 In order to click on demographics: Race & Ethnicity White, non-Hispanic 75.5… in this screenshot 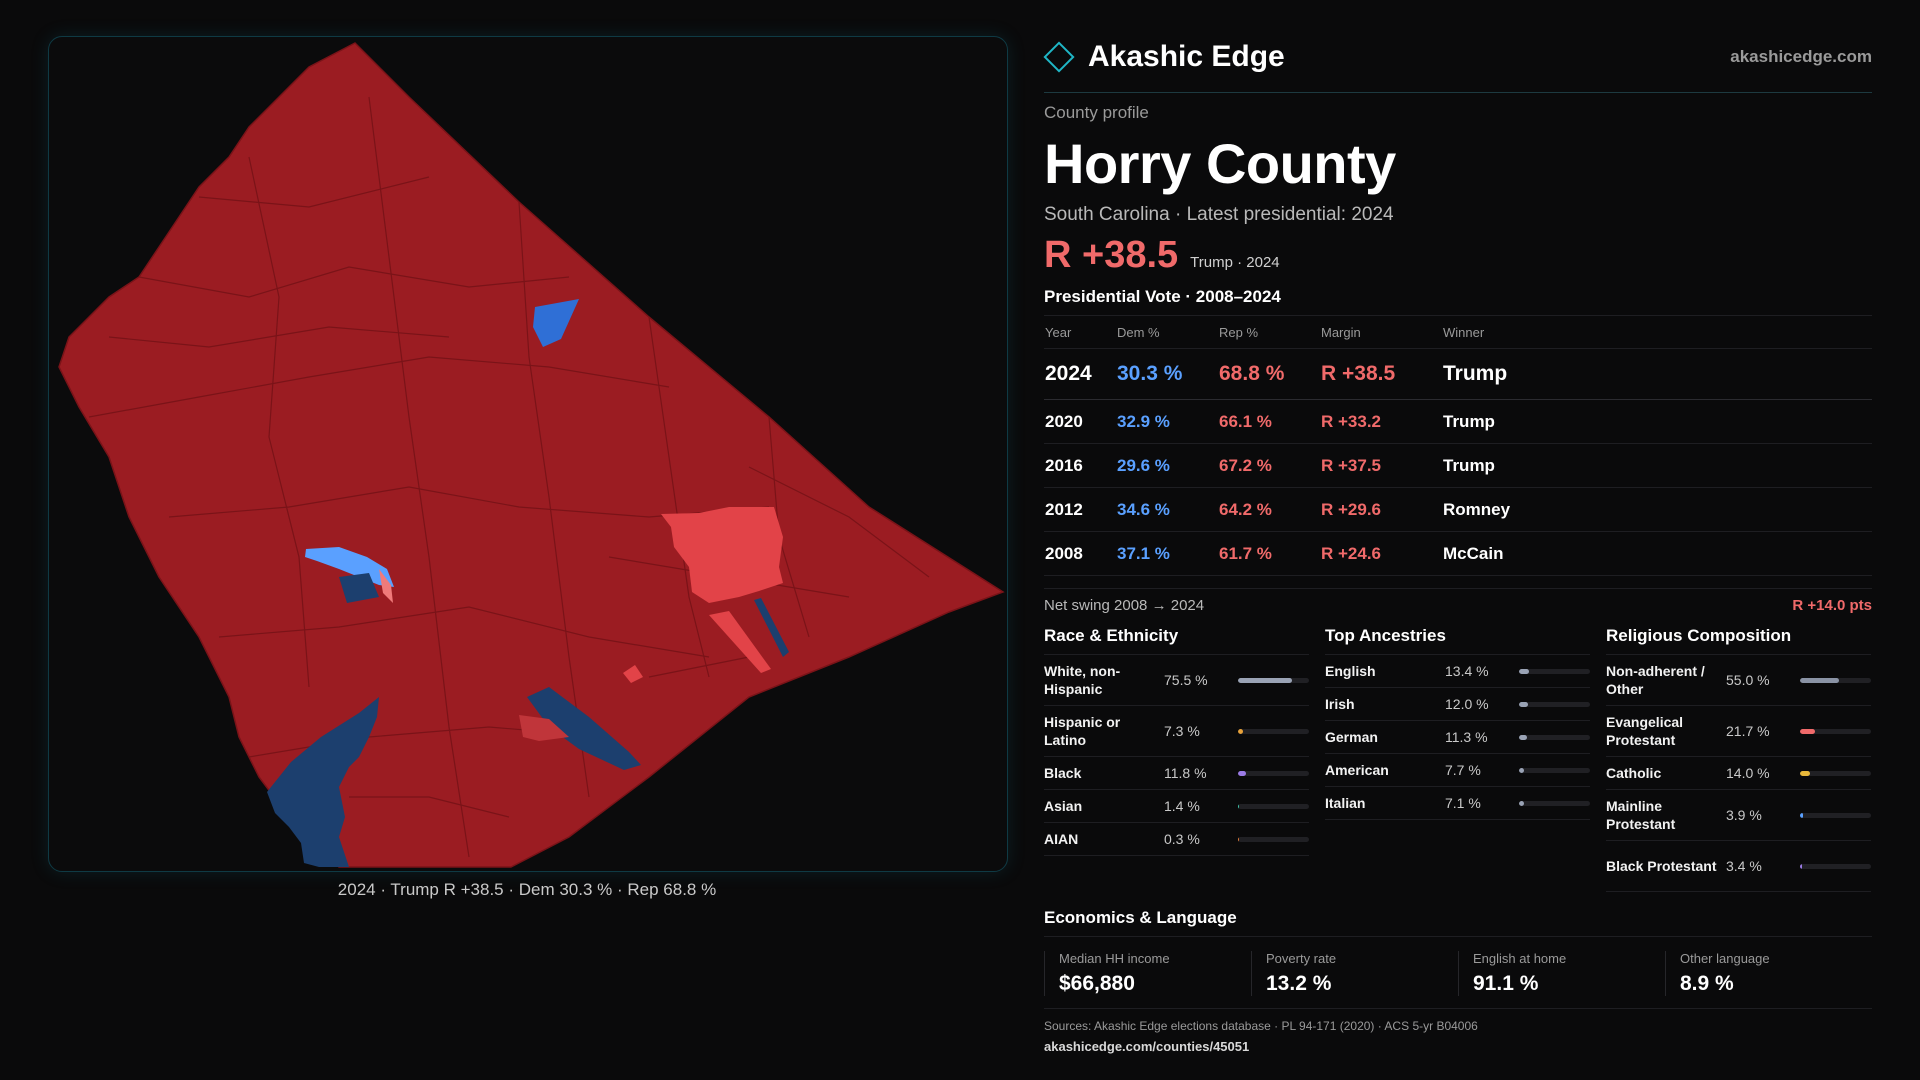, I will do `click(1458, 759)`.